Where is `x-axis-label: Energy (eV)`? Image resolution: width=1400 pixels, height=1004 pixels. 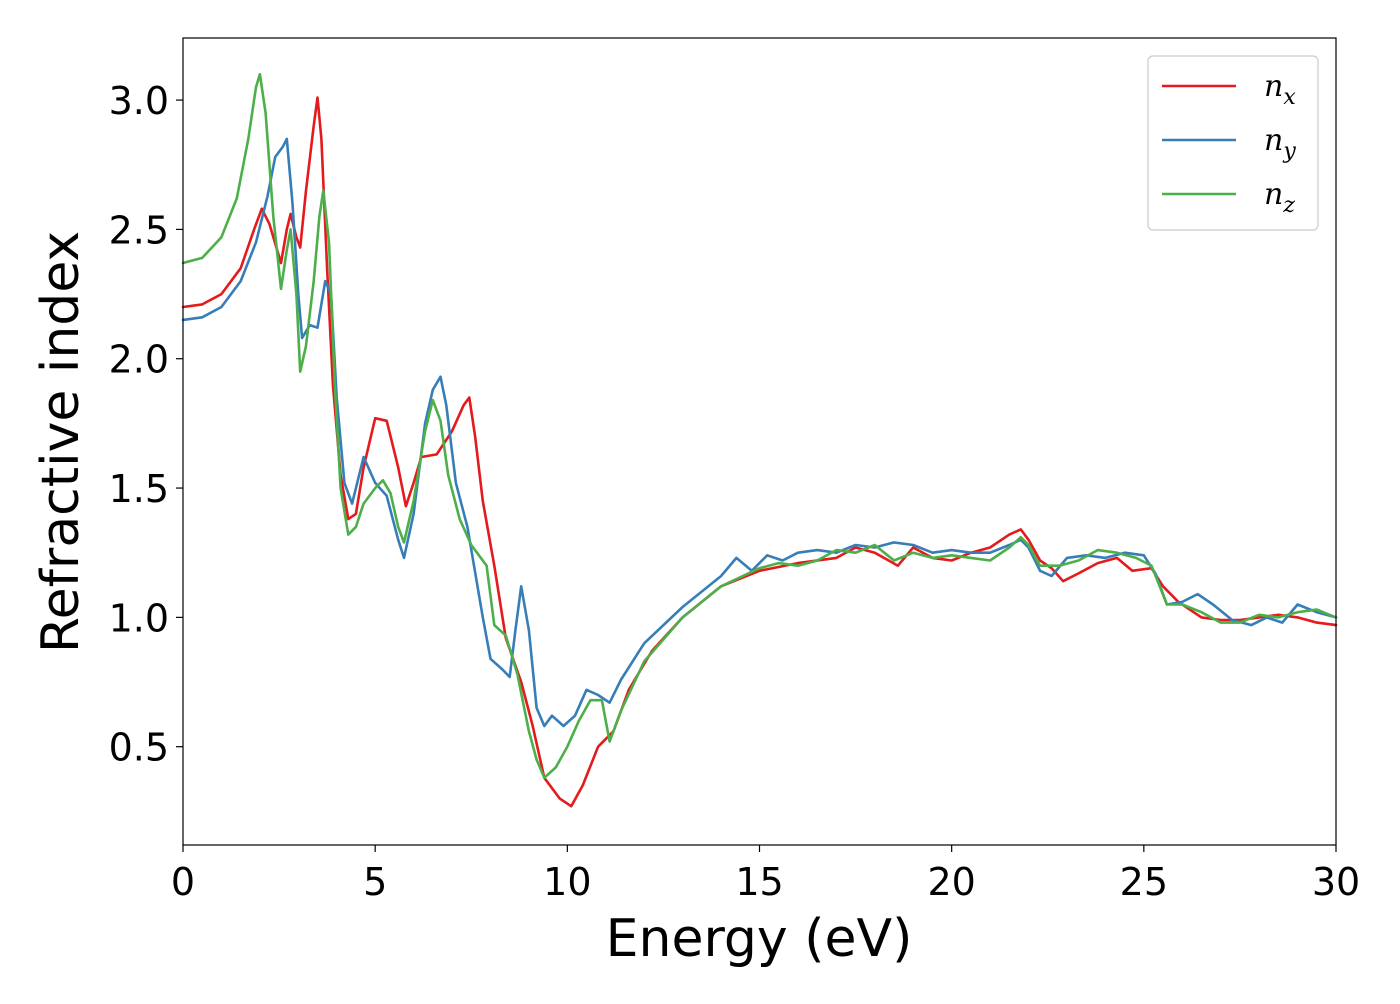 x-axis-label: Energy (eV) is located at coordinates (759, 939).